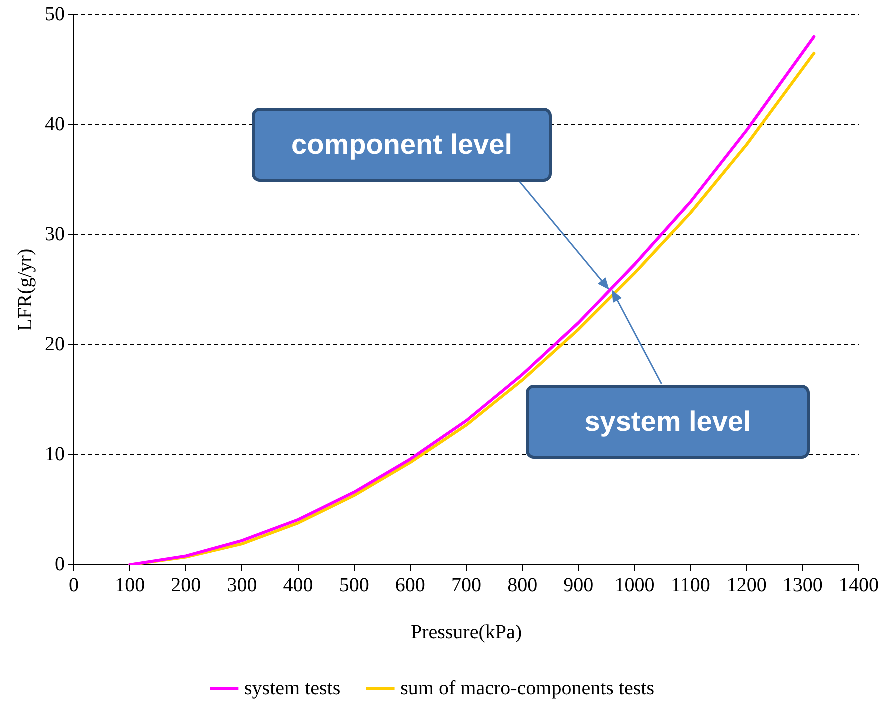  What do you see at coordinates (634, 585) in the screenshot?
I see `x-tick-label: 1000` at bounding box center [634, 585].